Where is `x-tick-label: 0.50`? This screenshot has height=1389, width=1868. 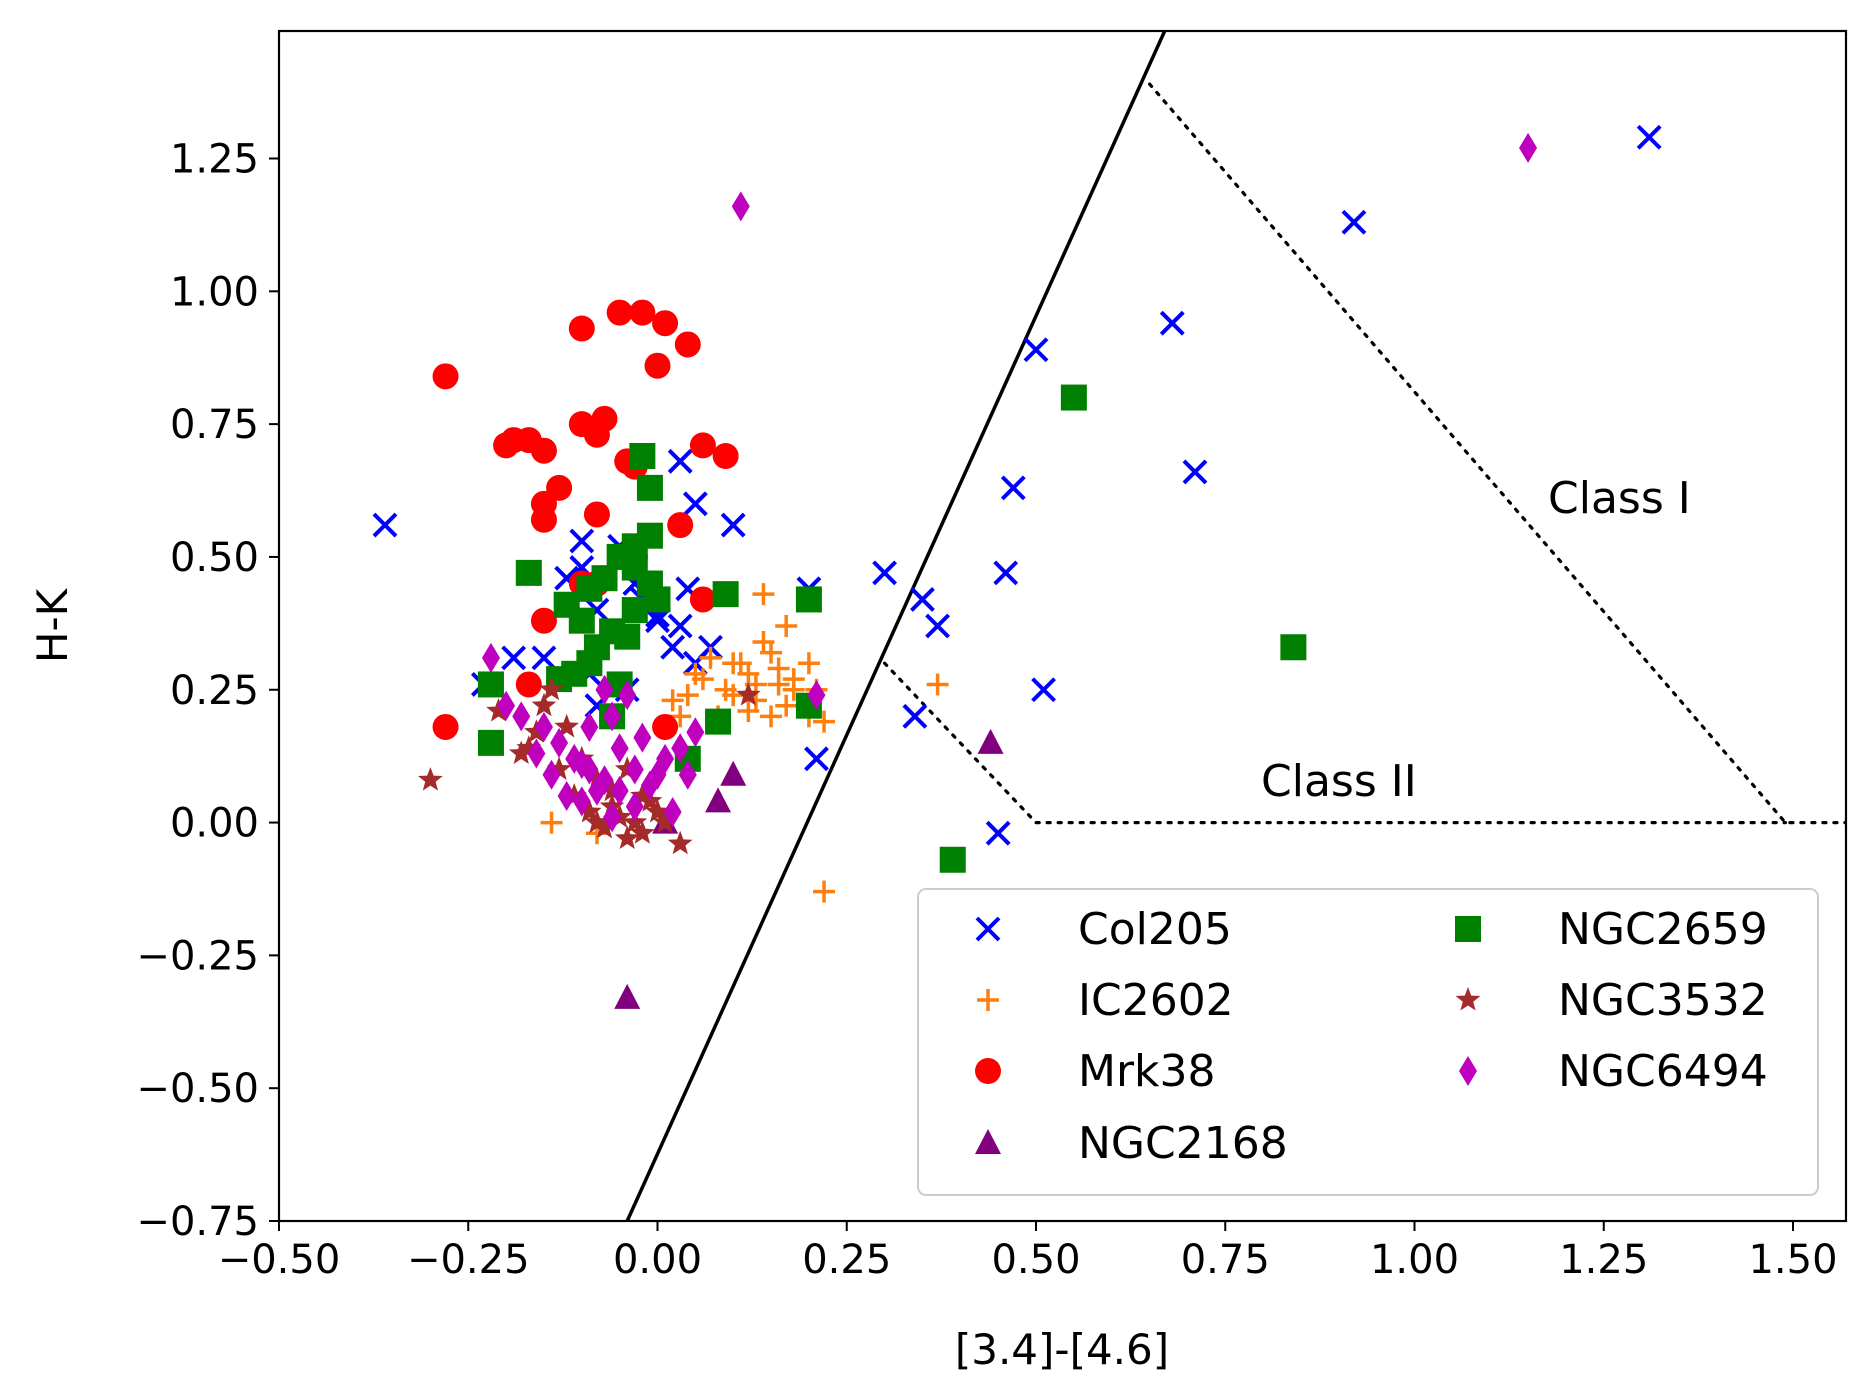
x-tick-label: 0.50 is located at coordinates (1035, 1260).